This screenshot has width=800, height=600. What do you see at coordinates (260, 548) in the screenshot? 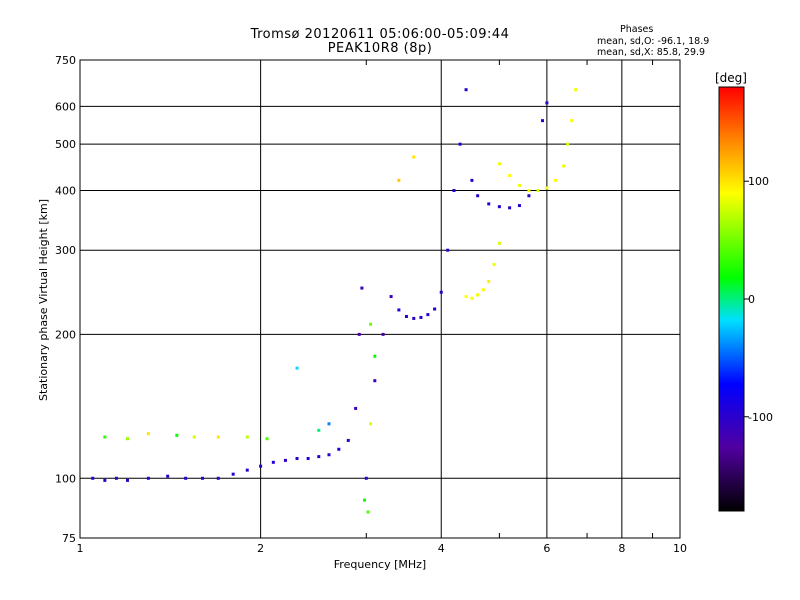
I see `x-tick-label: 2` at bounding box center [260, 548].